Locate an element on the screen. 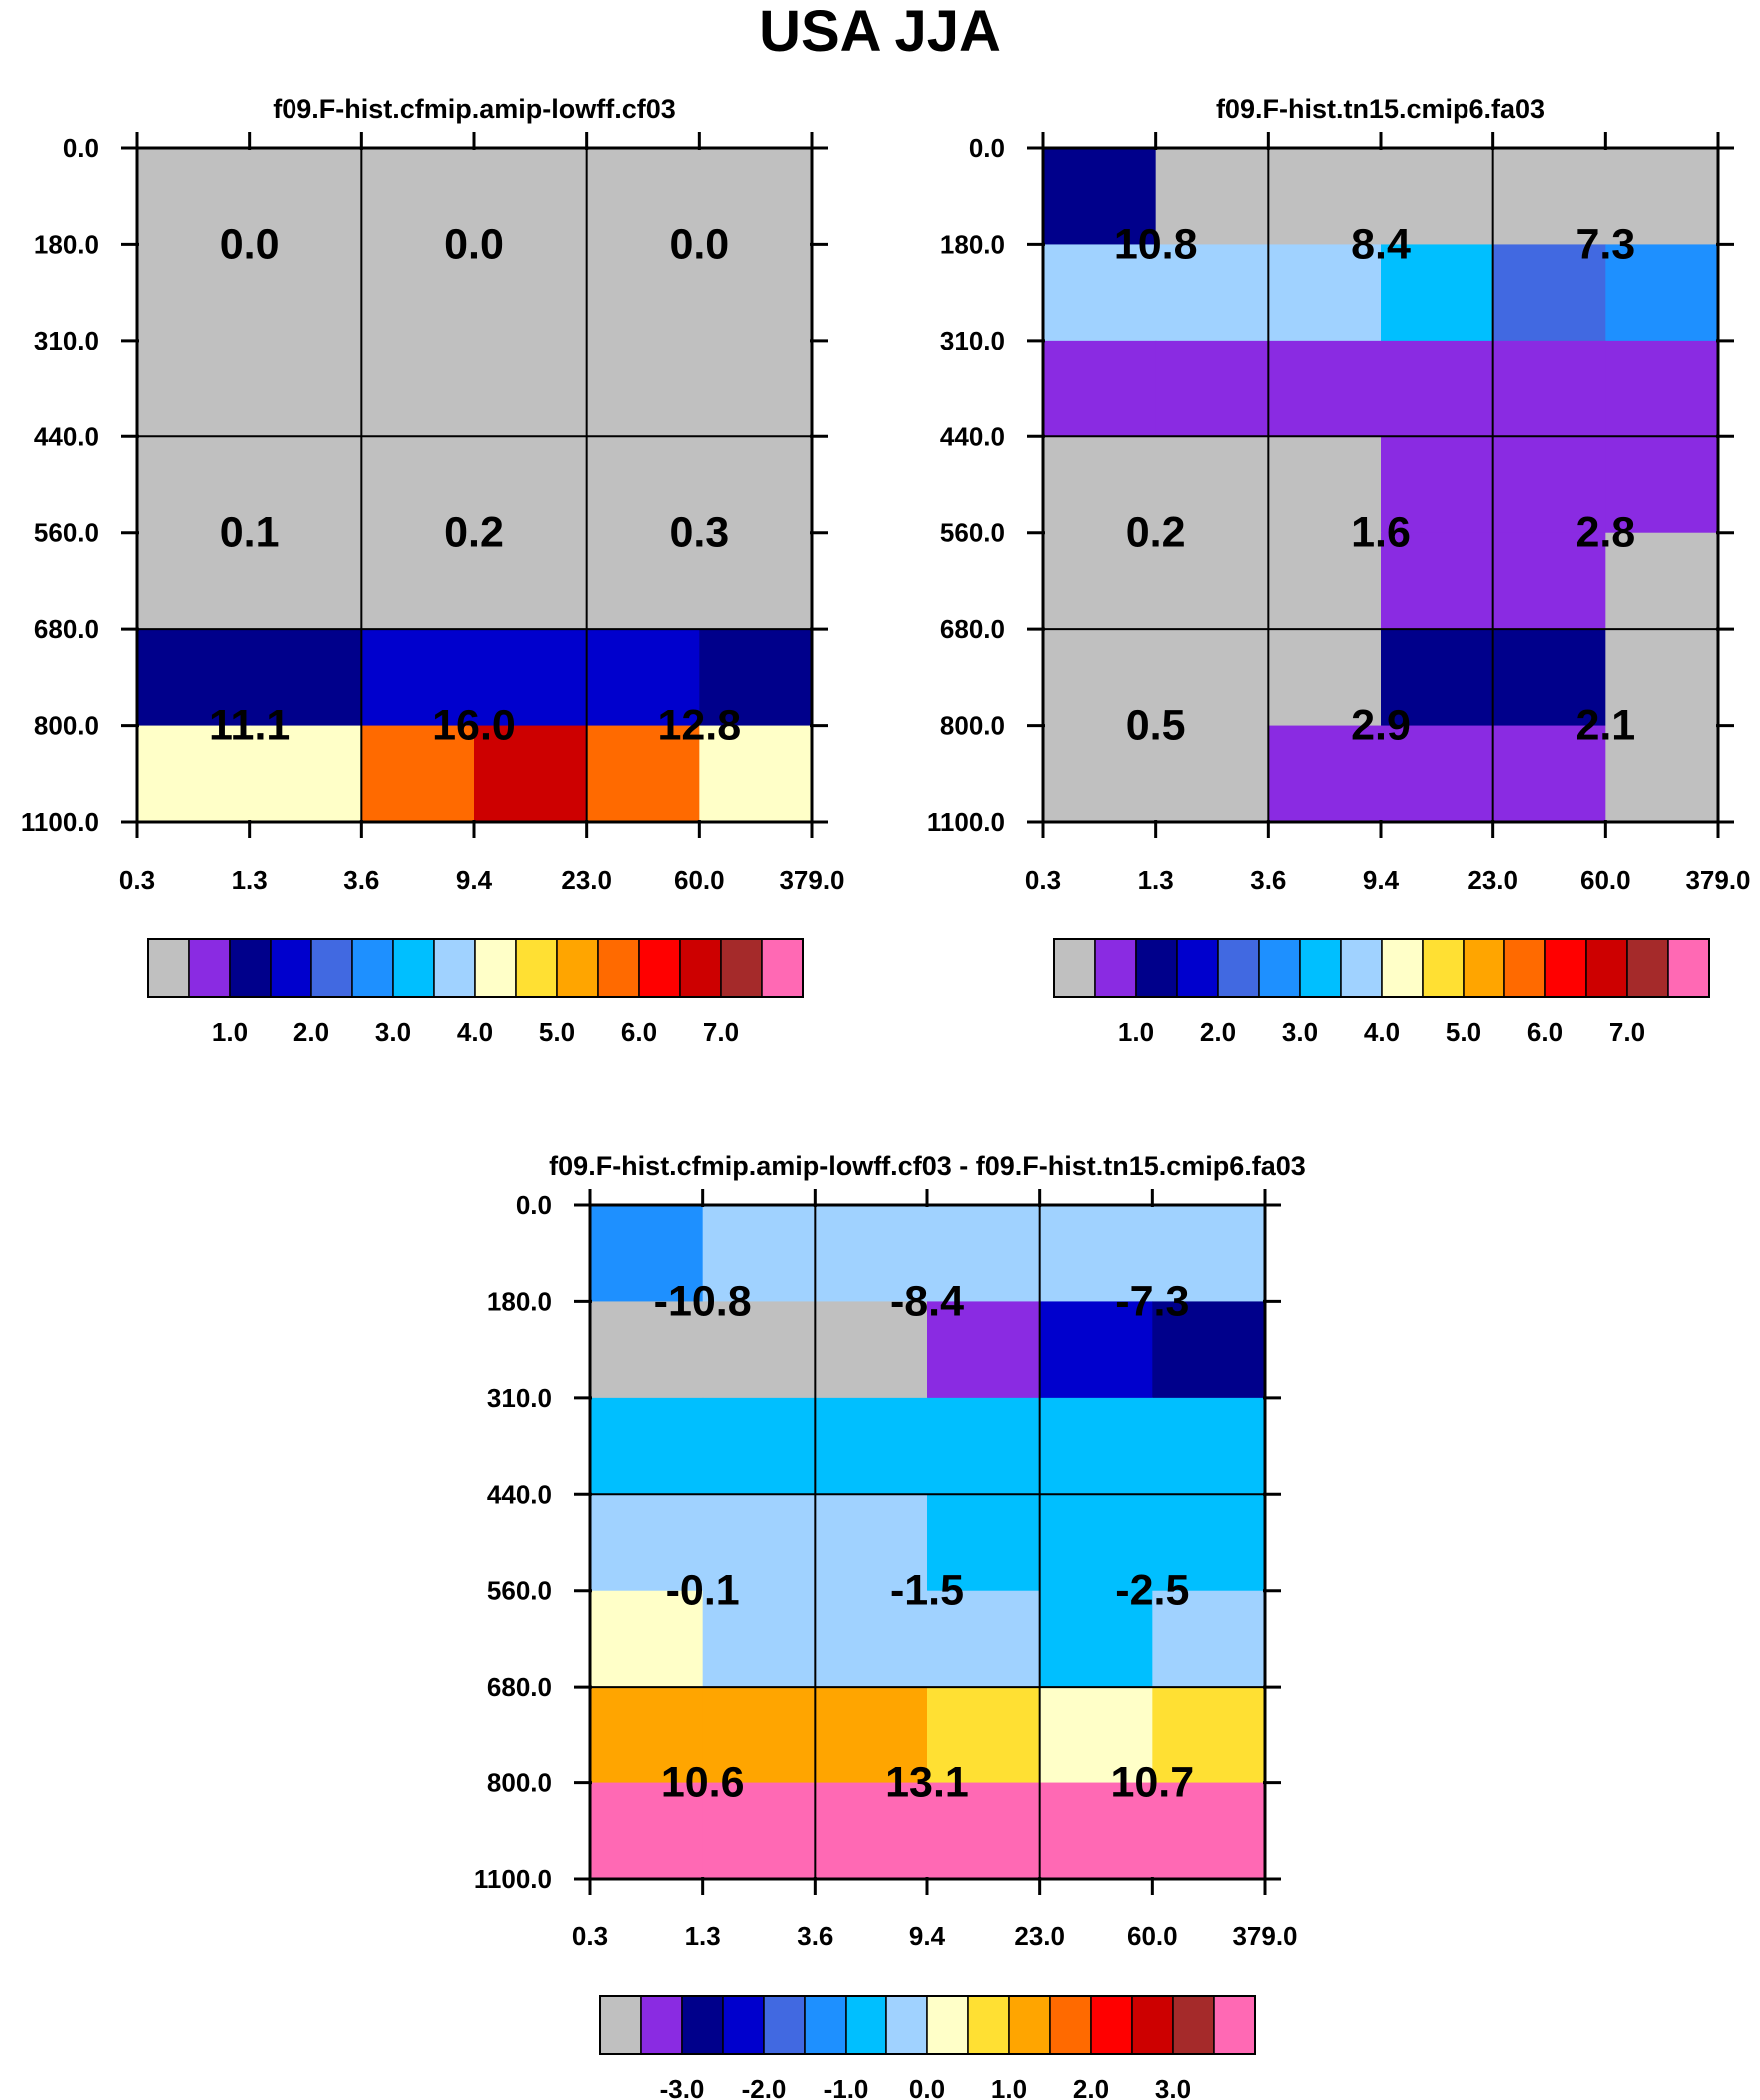 The image size is (1760, 2100). y-tick-label: 800.0 is located at coordinates (519, 1783).